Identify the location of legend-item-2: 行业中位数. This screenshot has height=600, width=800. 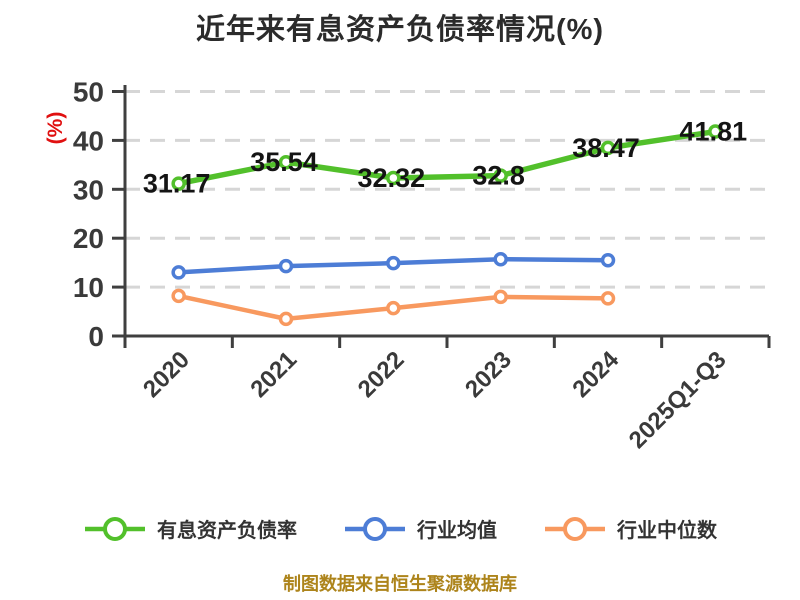
(630, 528).